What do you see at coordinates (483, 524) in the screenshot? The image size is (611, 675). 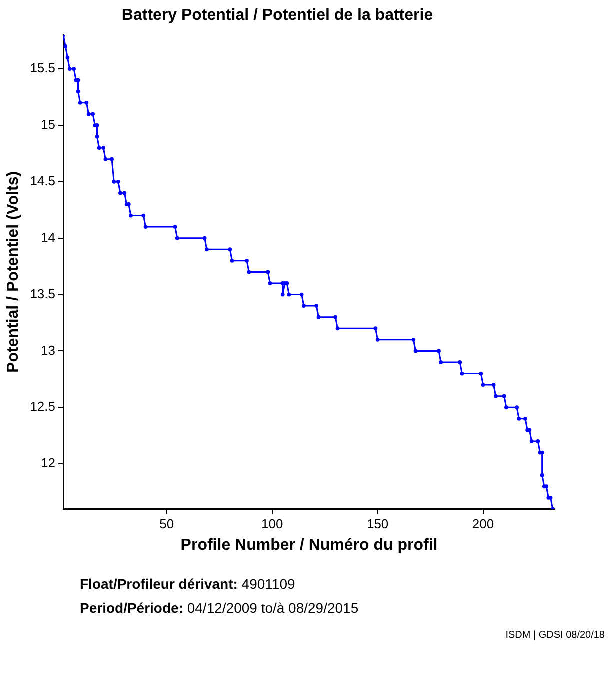 I see `x-tick-label: 200` at bounding box center [483, 524].